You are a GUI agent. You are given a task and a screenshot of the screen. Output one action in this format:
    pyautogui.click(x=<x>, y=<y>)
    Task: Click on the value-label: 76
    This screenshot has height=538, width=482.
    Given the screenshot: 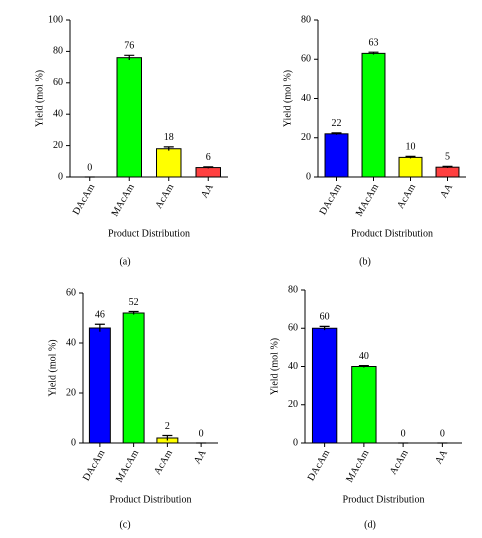 What is the action you would take?
    pyautogui.click(x=129, y=46)
    